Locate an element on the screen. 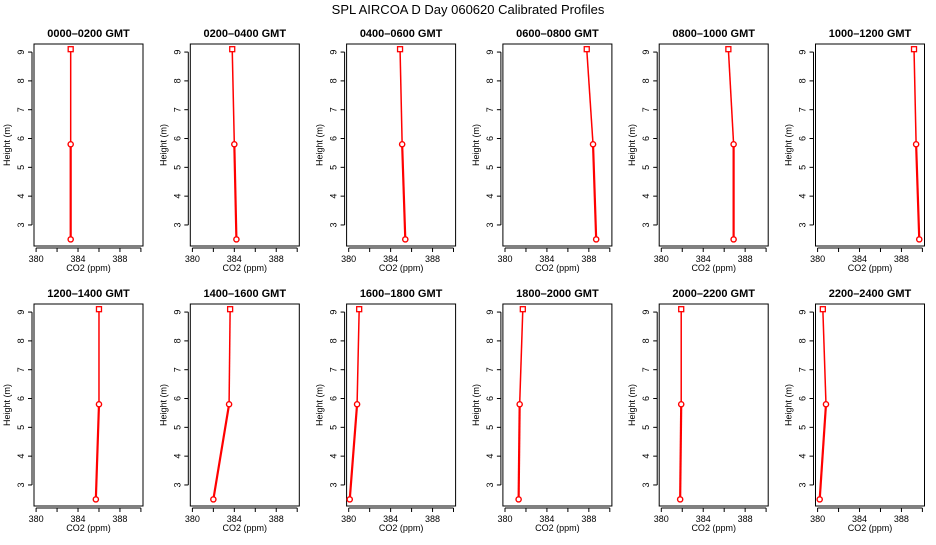 Image resolution: width=936 pixels, height=545 pixels. panel-title: 2000–2200 GMT is located at coordinates (713, 294).